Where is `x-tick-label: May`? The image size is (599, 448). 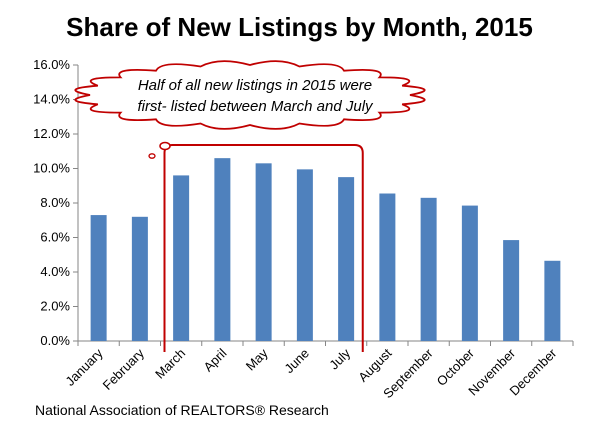 x-tick-label: May is located at coordinates (257, 359).